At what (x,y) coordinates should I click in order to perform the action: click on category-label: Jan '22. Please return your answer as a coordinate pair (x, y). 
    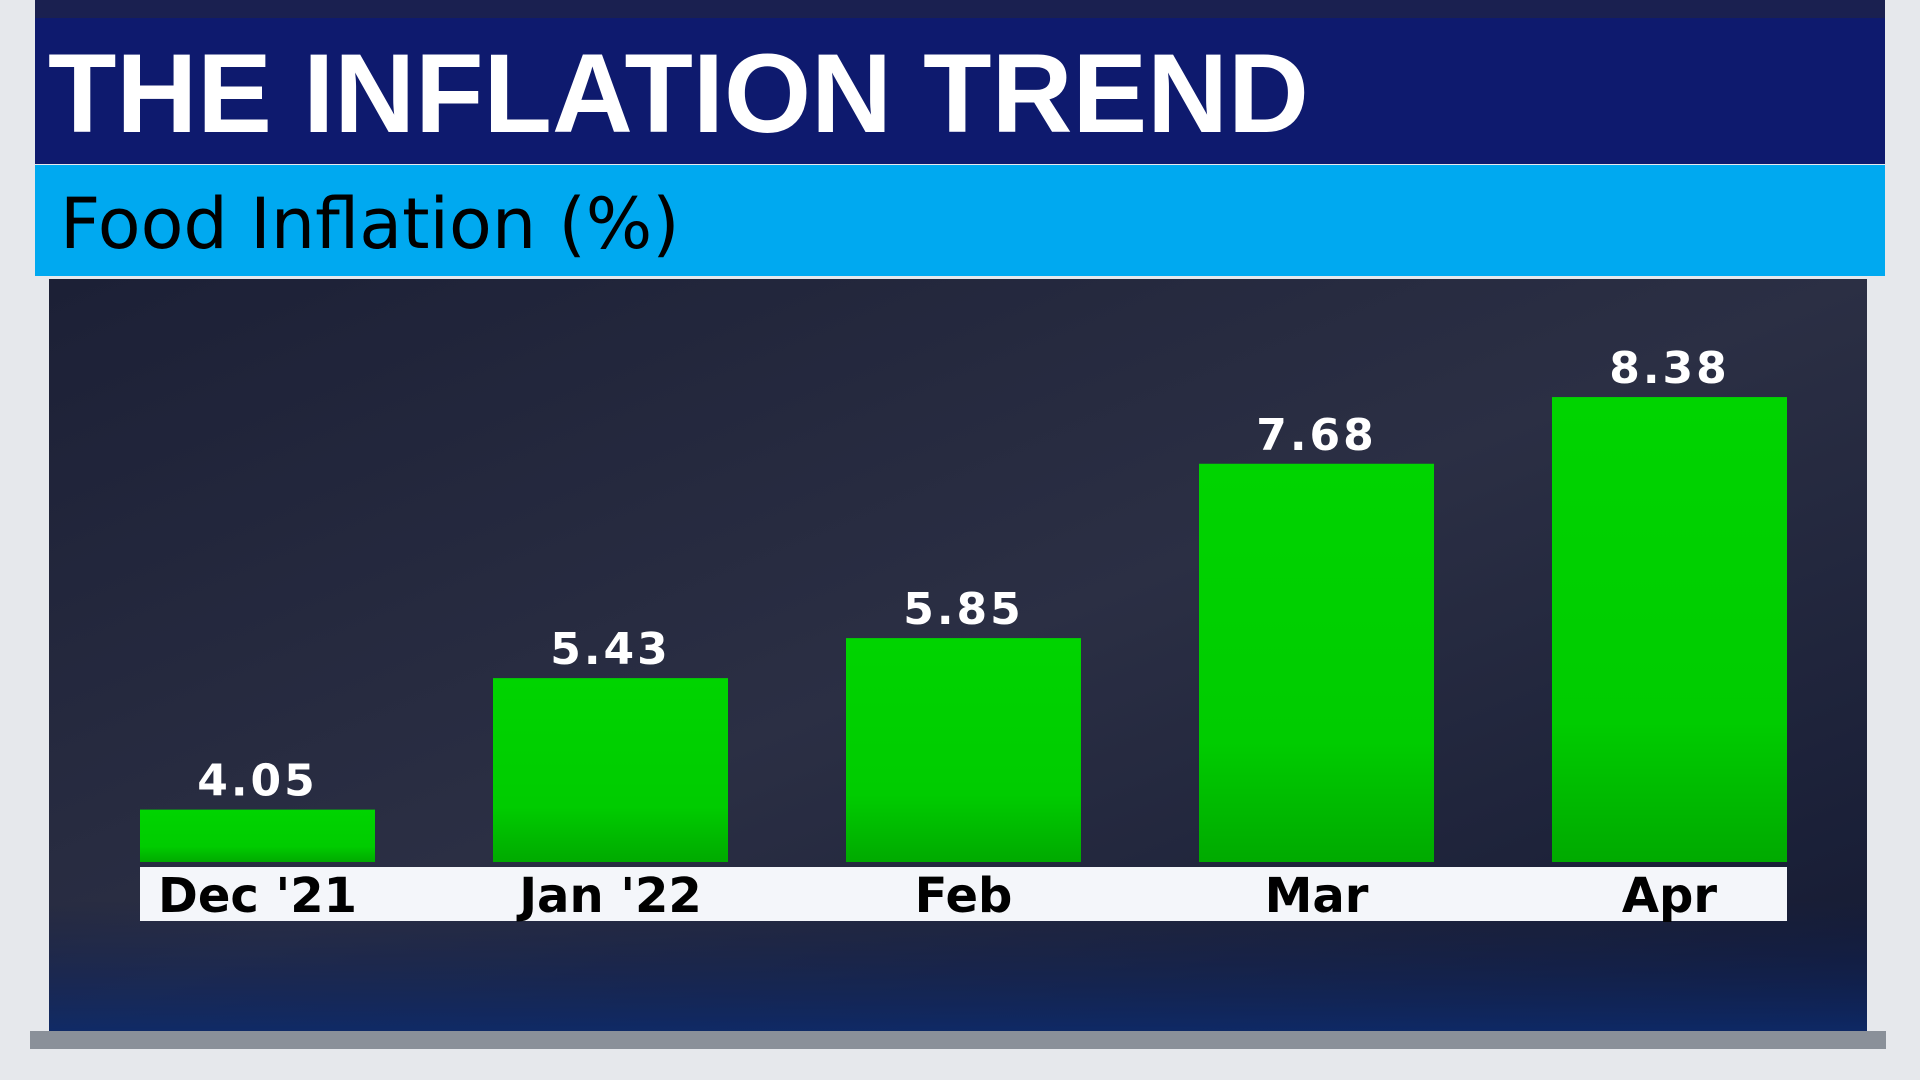
    Looking at the image, I should click on (609, 896).